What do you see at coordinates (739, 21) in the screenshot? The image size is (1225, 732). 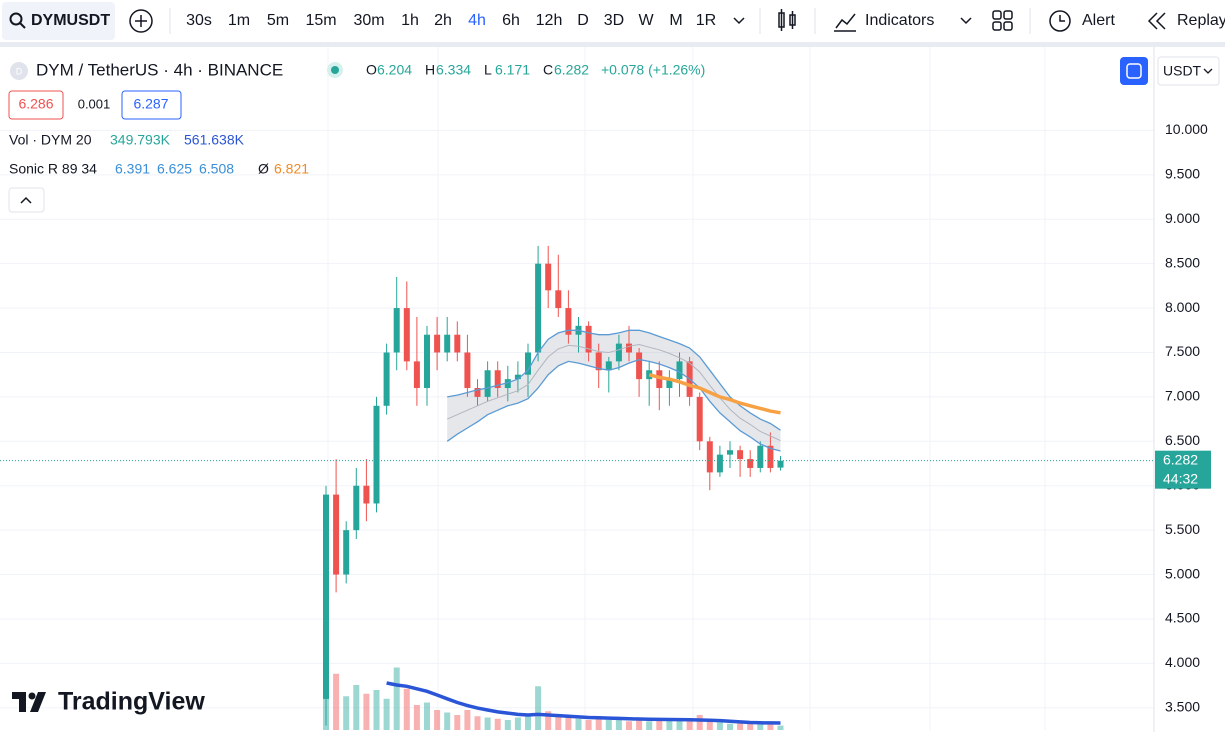 I see `interval-dropdown` at bounding box center [739, 21].